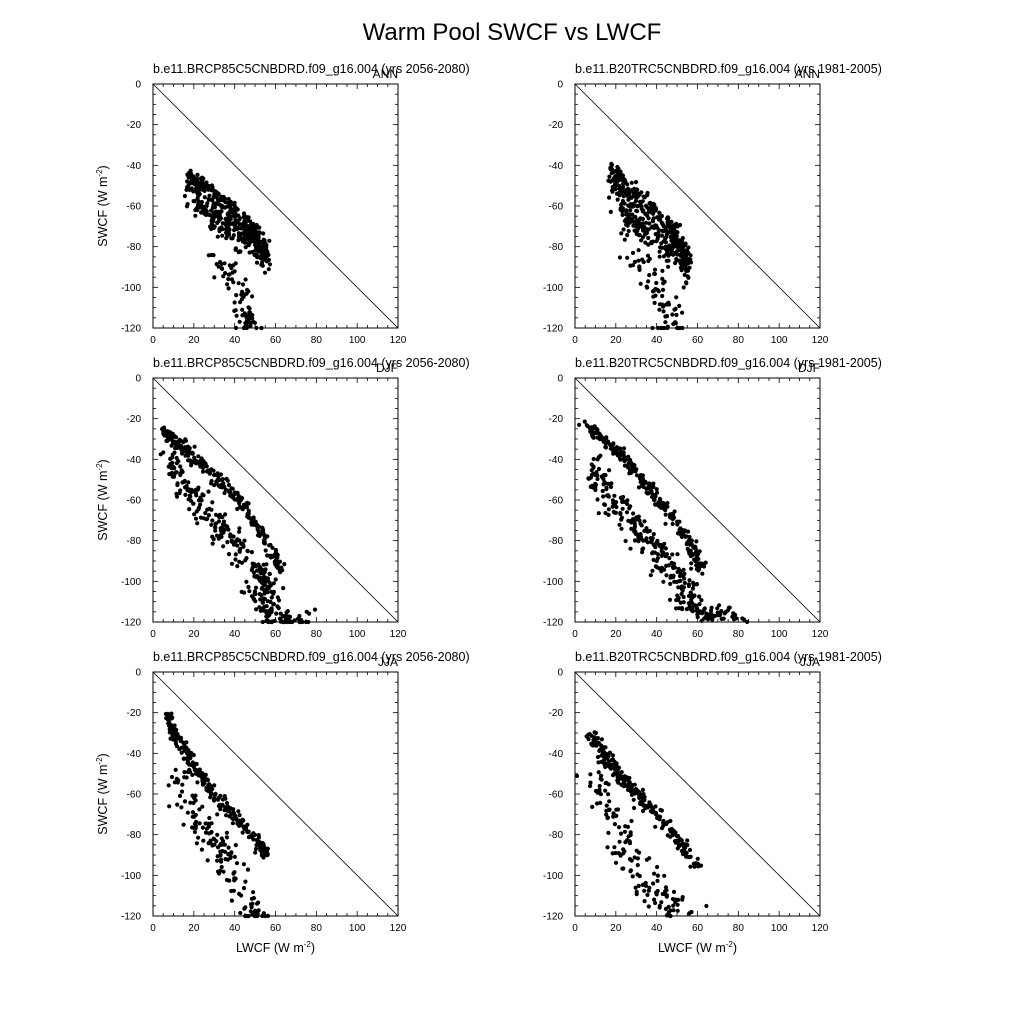  What do you see at coordinates (556, 419) in the screenshot?
I see `y-tick-label: -20` at bounding box center [556, 419].